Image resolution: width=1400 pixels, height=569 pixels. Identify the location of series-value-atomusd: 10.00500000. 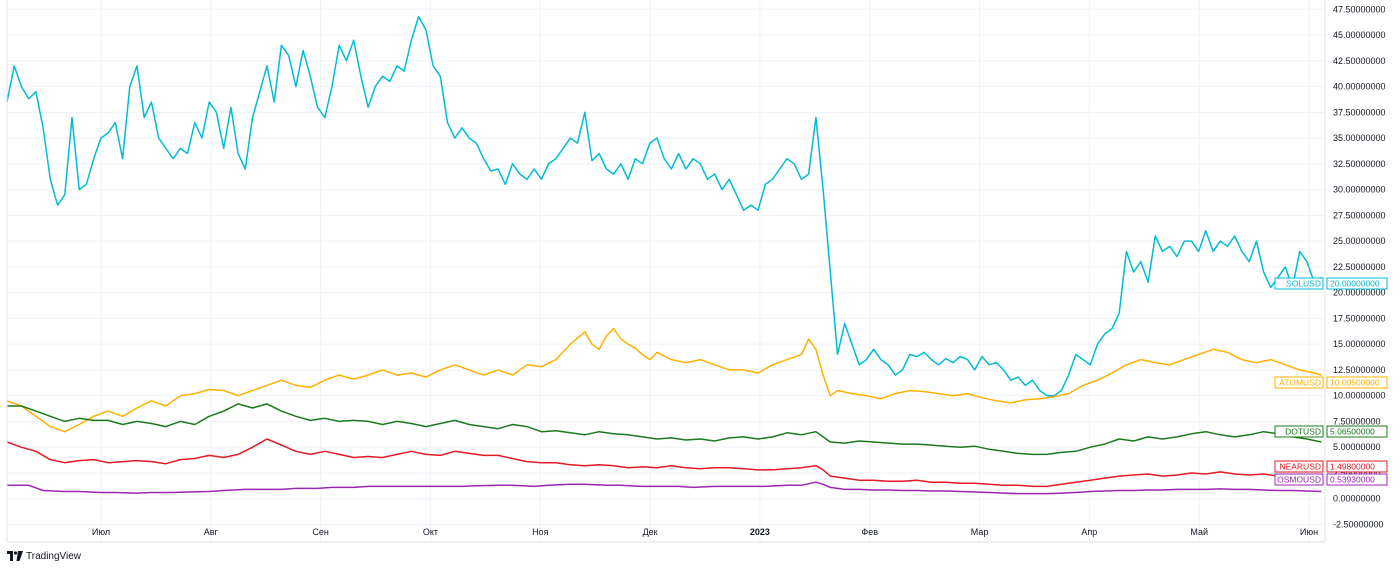
(1355, 383).